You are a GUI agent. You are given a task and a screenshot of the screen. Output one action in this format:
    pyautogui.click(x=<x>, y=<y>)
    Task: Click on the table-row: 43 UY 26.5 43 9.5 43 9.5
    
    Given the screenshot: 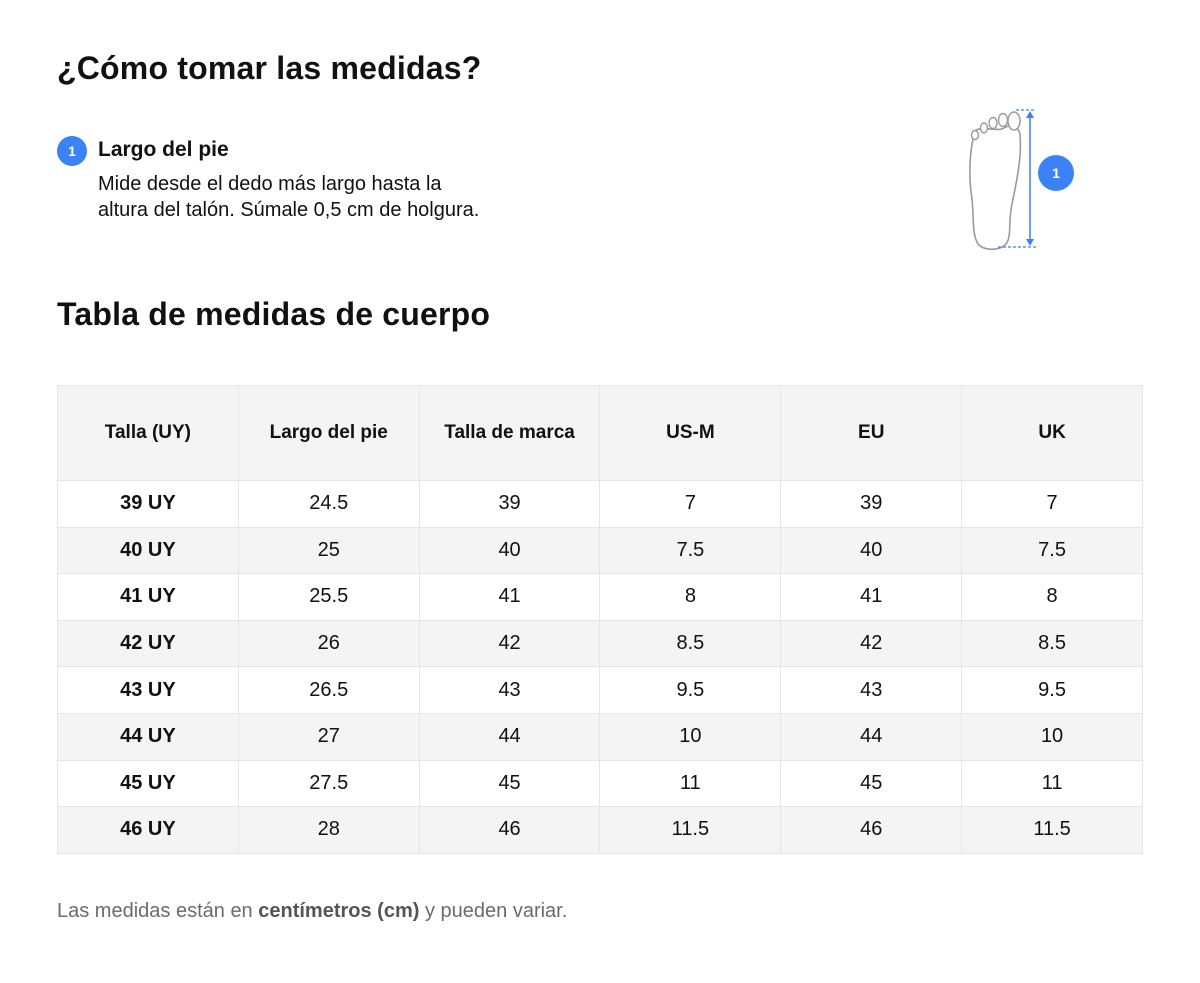 What is the action you would take?
    pyautogui.click(x=600, y=690)
    